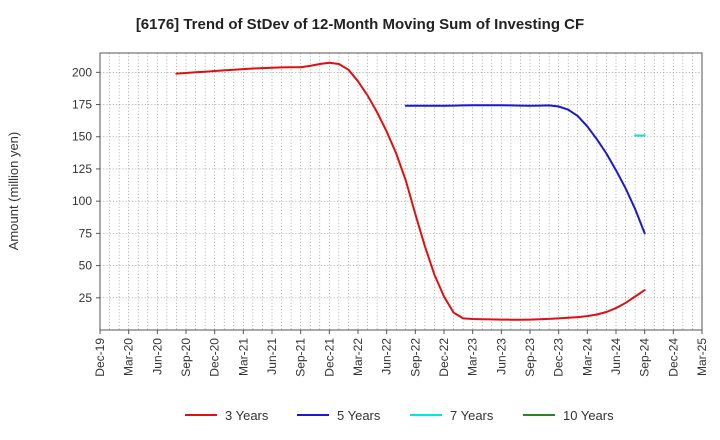  I want to click on legend-label-7-years: 7 Years, so click(472, 415).